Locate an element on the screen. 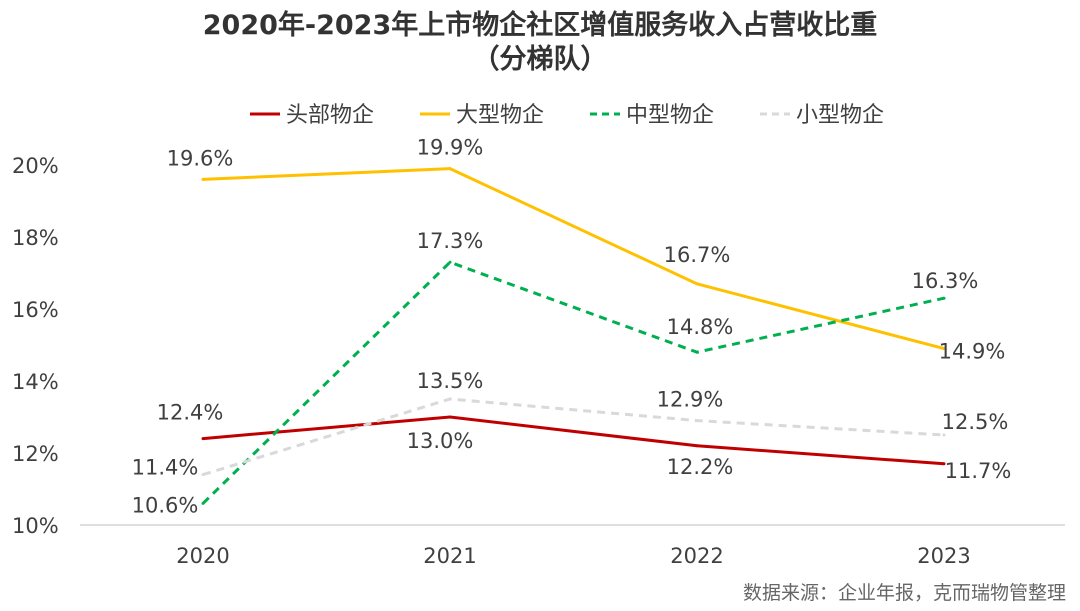 The width and height of the screenshot is (1080, 611). data-label: 19.6% is located at coordinates (200, 158).